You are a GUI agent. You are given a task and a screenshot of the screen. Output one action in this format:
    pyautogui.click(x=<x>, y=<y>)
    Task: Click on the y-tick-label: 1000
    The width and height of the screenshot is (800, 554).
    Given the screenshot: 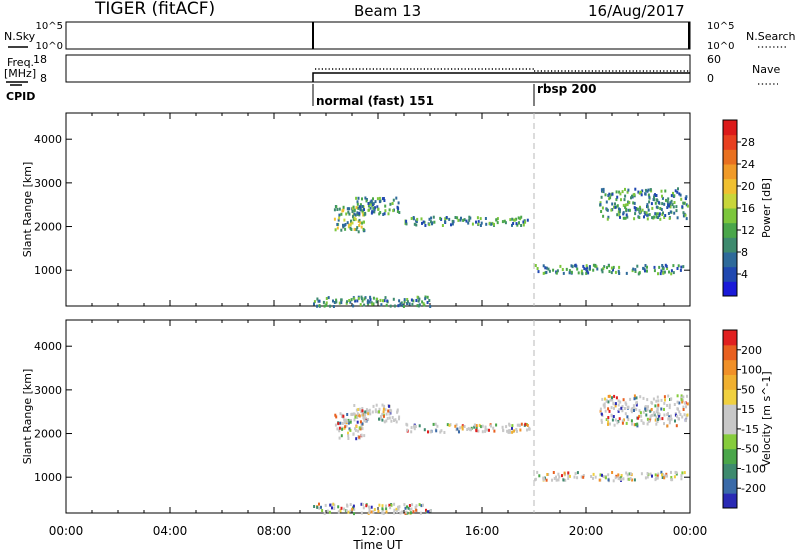 What is the action you would take?
    pyautogui.click(x=48, y=477)
    